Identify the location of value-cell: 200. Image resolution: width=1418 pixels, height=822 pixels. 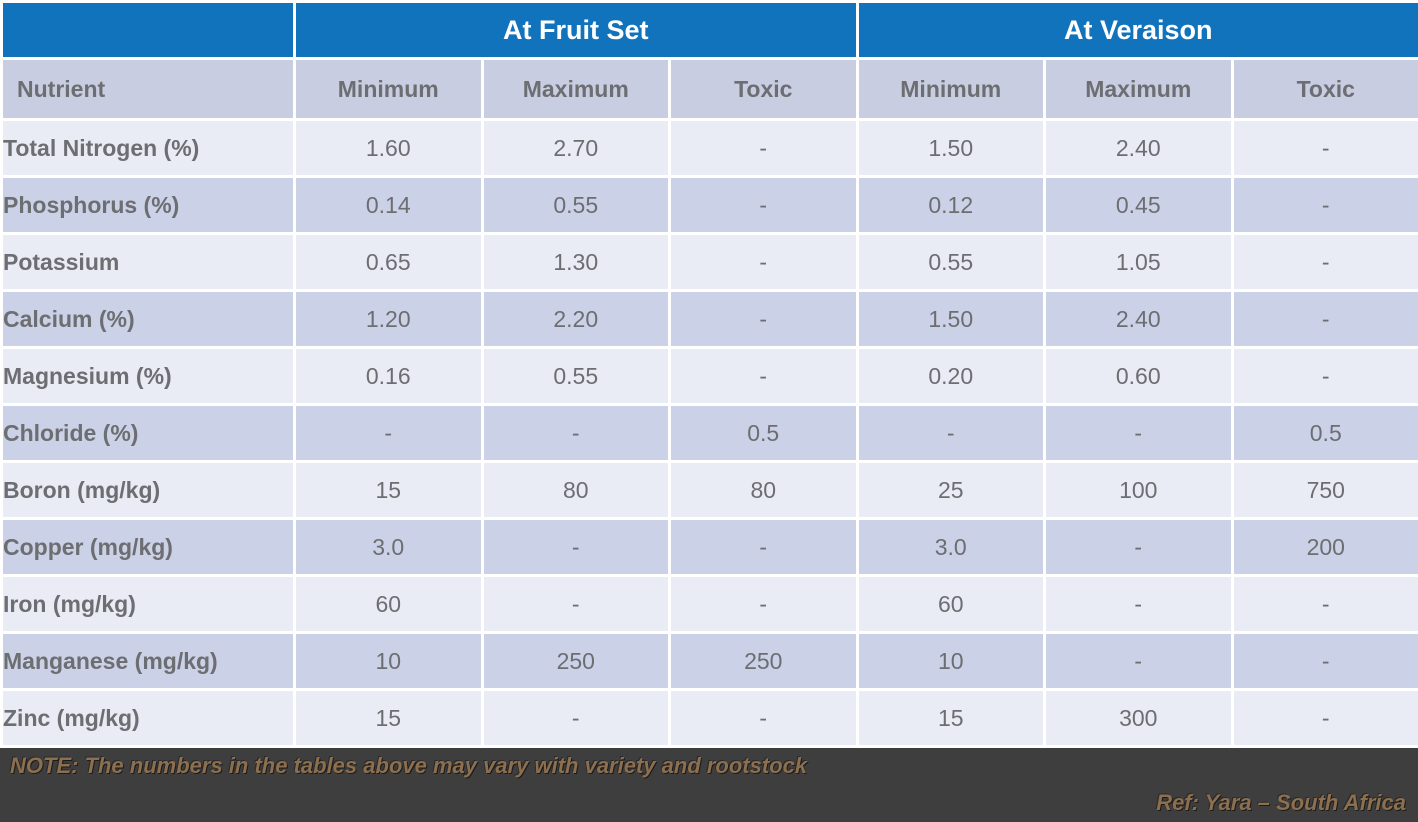
(1324, 547).